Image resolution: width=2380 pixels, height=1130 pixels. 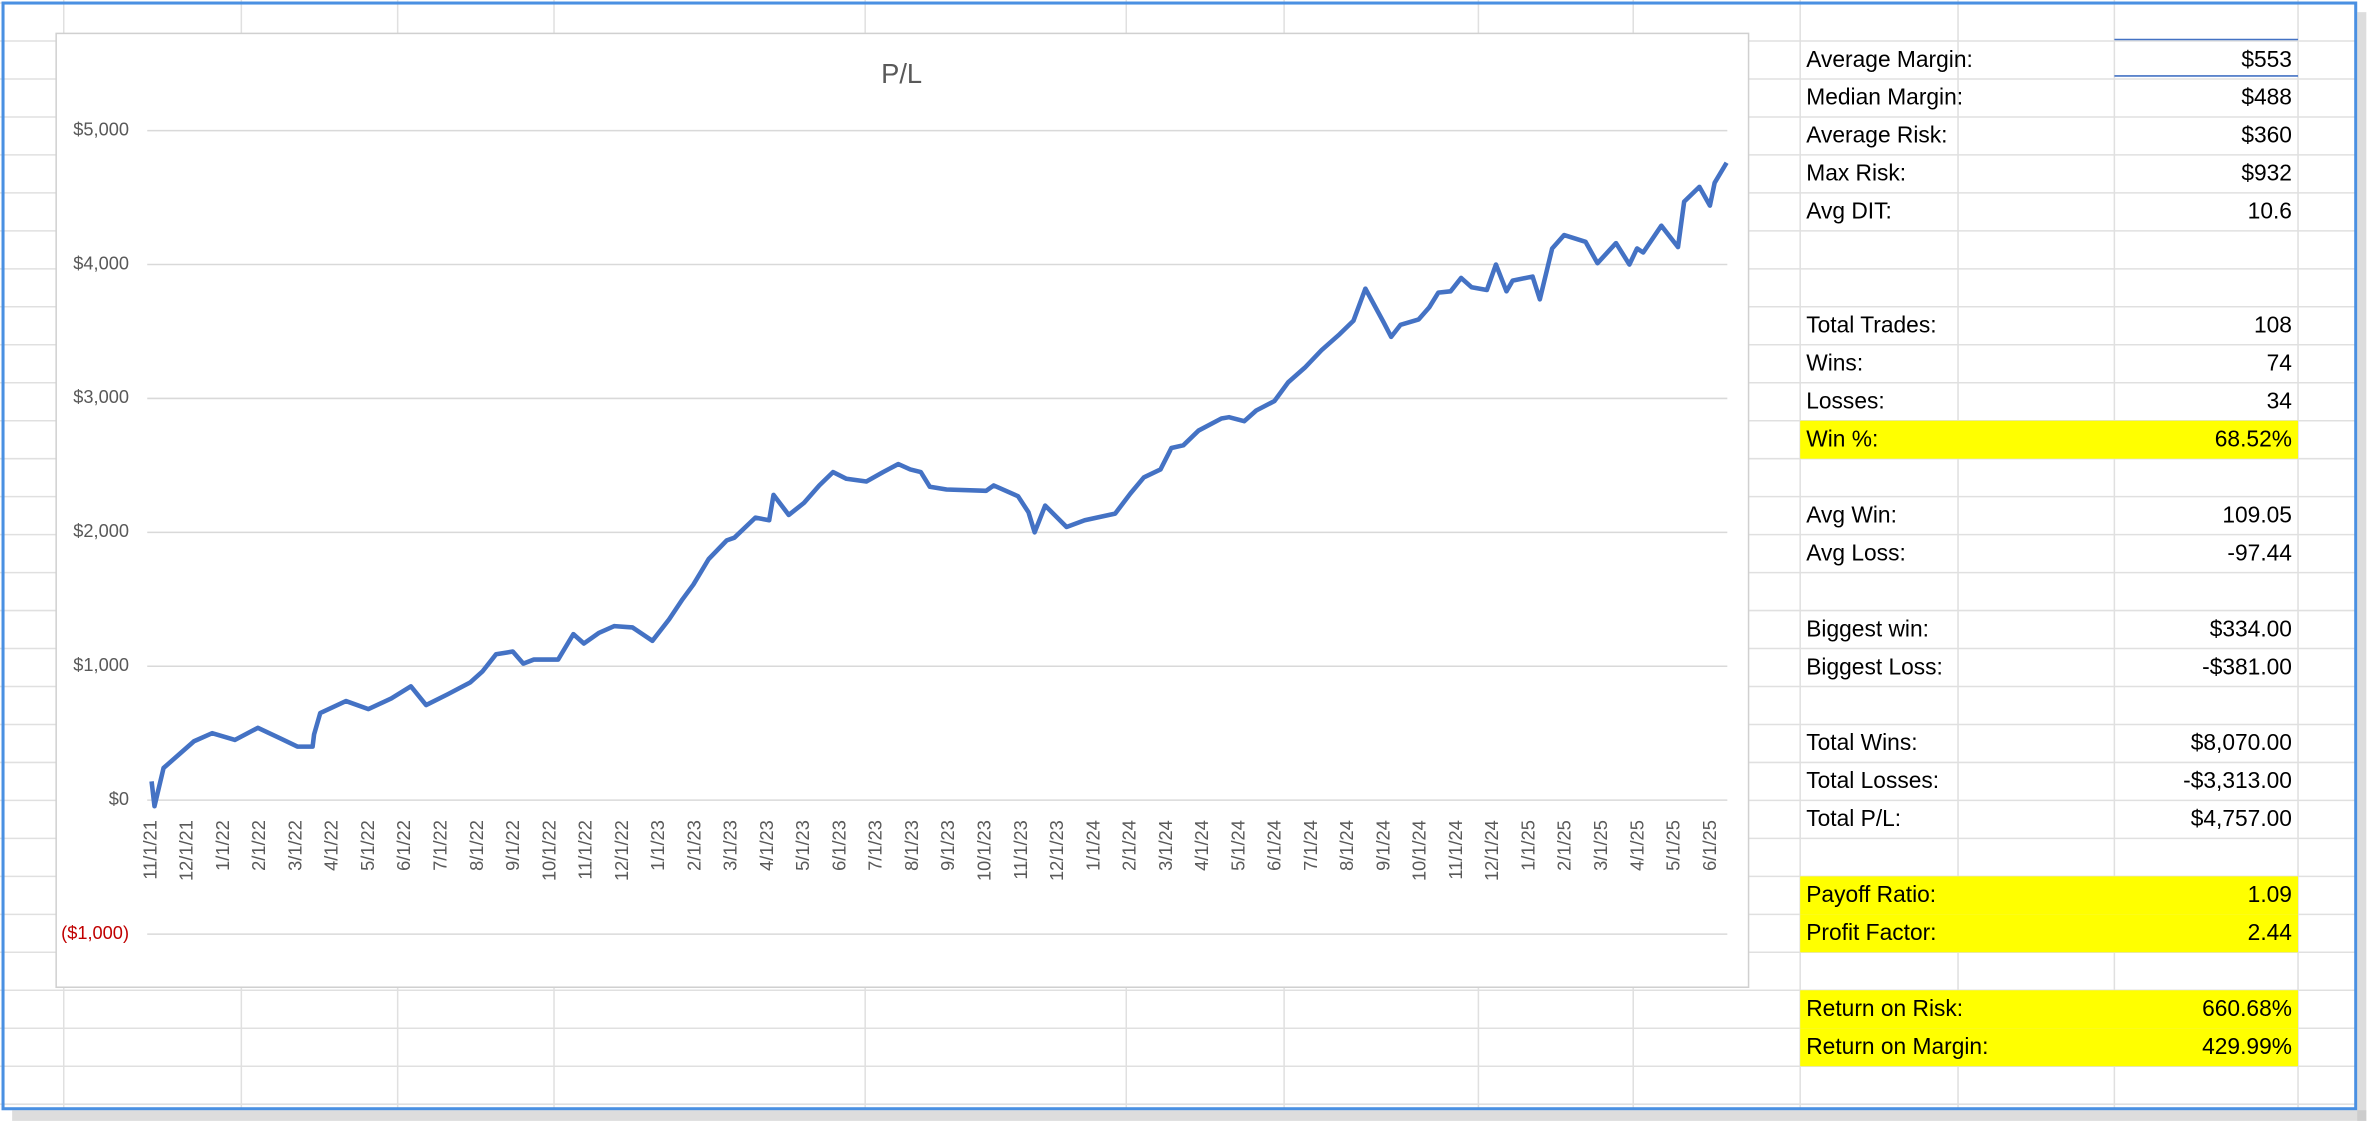 What do you see at coordinates (1867, 628) in the screenshot?
I see `stat-label: Biggest win:` at bounding box center [1867, 628].